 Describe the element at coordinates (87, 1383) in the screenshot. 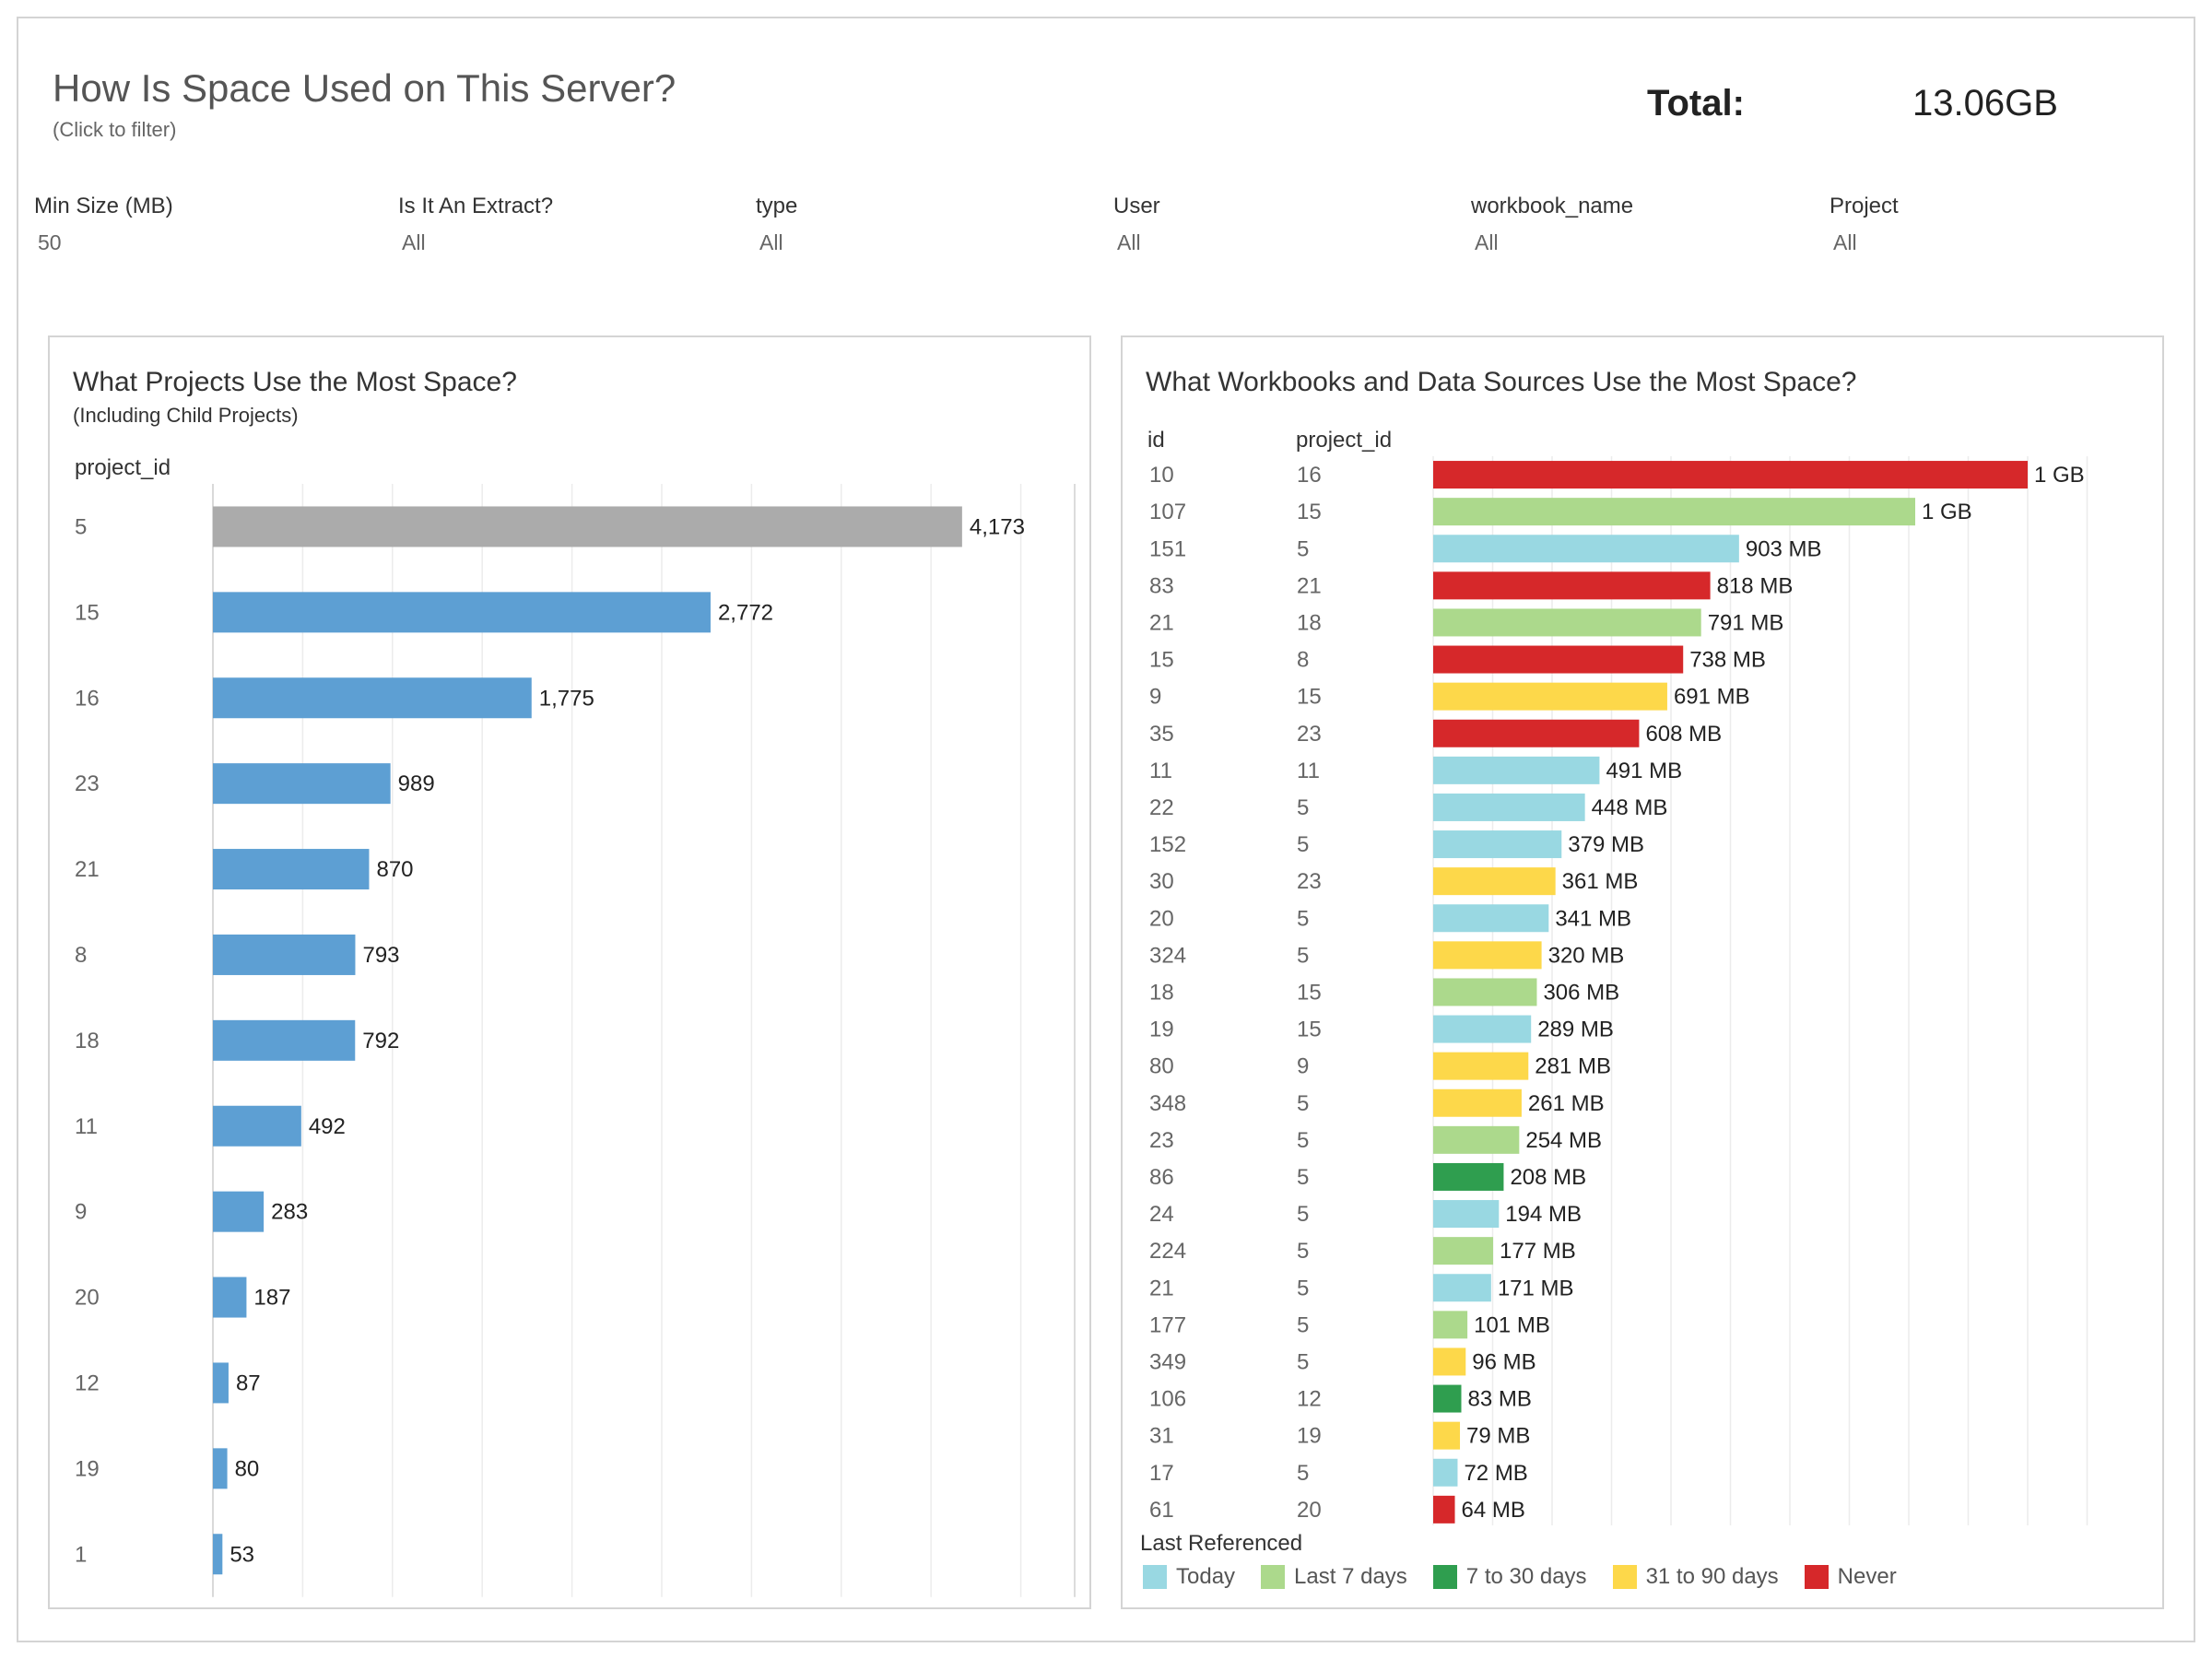

I see `category-label: 12` at that location.